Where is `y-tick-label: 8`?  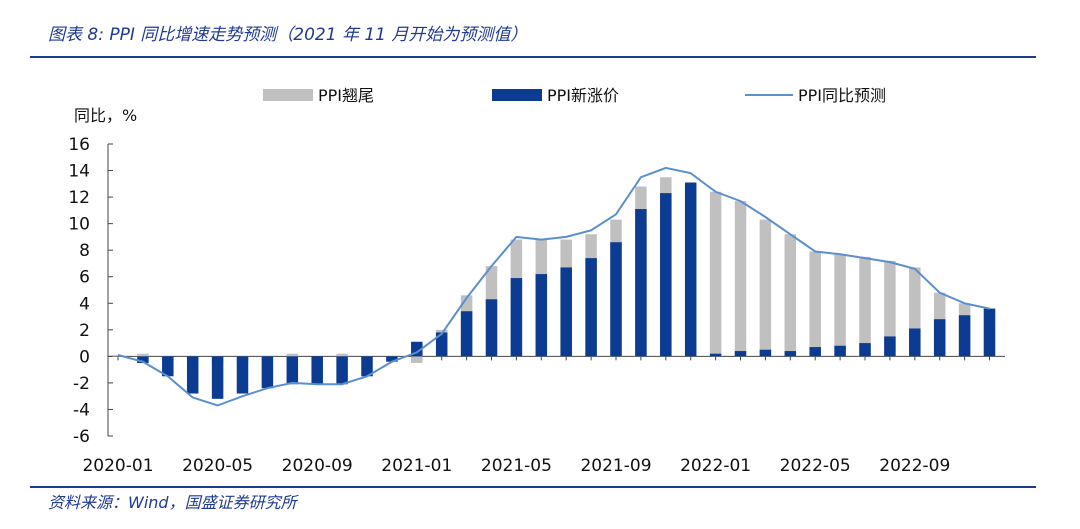
y-tick-label: 8 is located at coordinates (84, 251).